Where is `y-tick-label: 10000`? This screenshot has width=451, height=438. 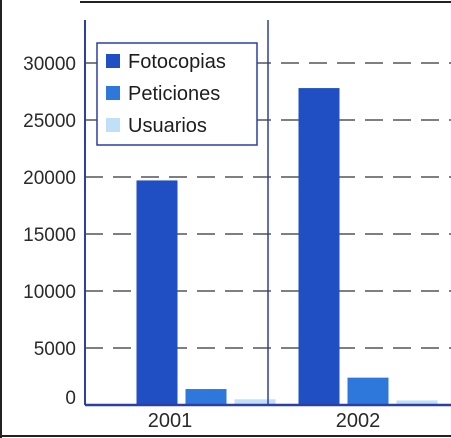
y-tick-label: 10000 is located at coordinates (49, 292).